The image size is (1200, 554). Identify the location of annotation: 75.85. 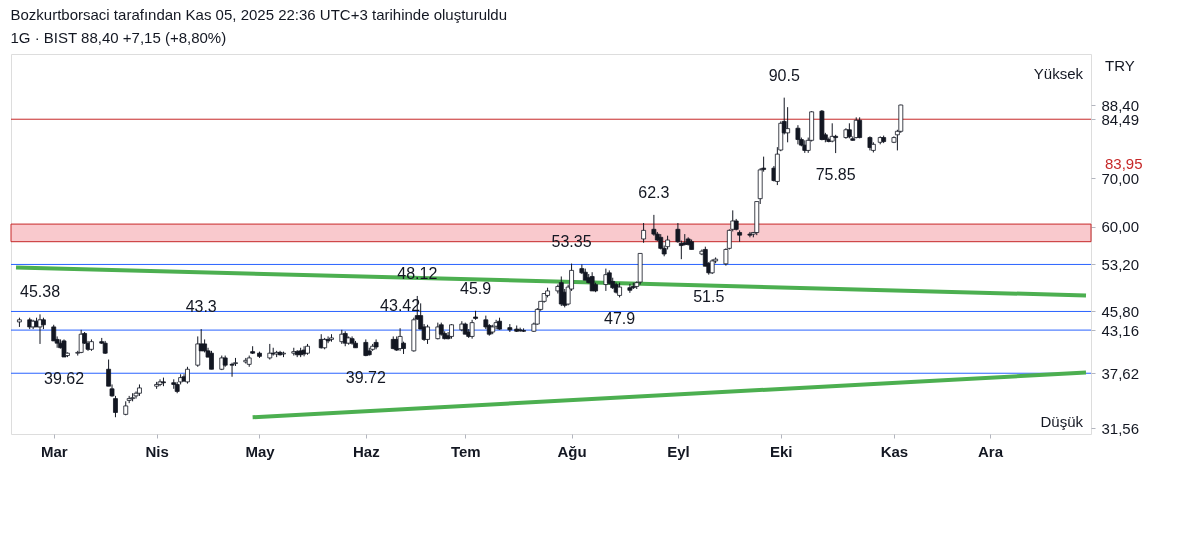
(835, 175).